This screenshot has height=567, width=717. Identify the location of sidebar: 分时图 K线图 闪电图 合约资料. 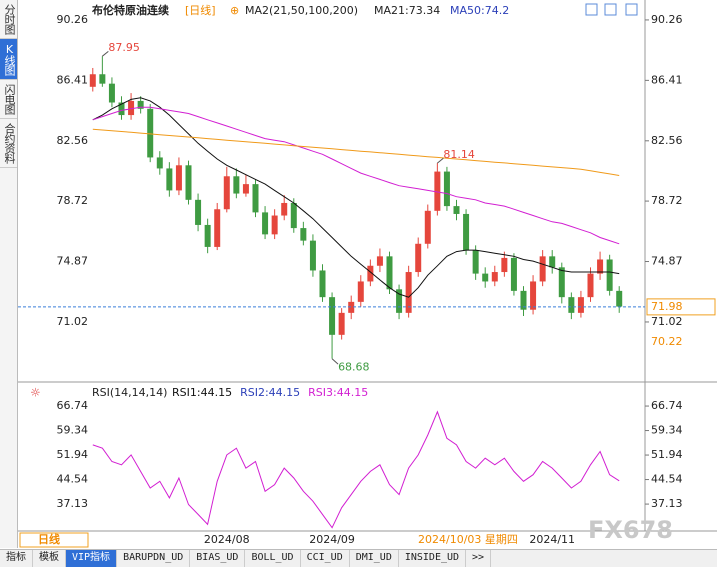
(9, 274).